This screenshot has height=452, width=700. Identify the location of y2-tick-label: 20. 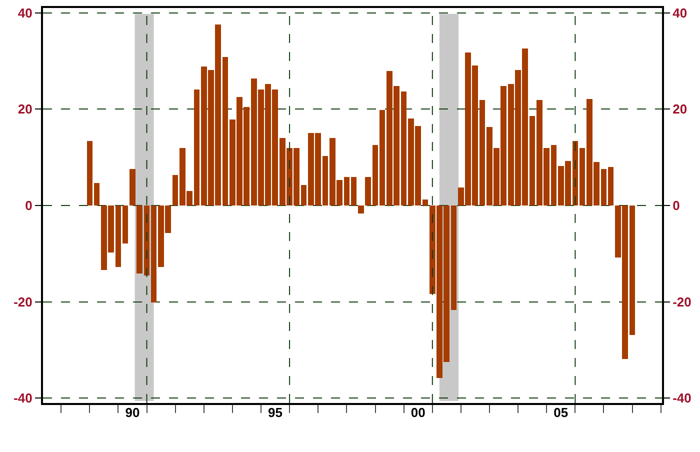
(680, 109).